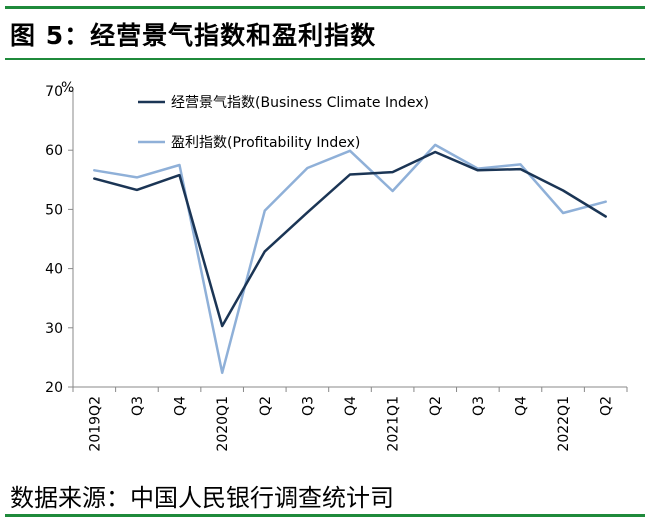 The image size is (660, 523). Describe the element at coordinates (325, 515) in the screenshot. I see `bottom-rule` at that location.